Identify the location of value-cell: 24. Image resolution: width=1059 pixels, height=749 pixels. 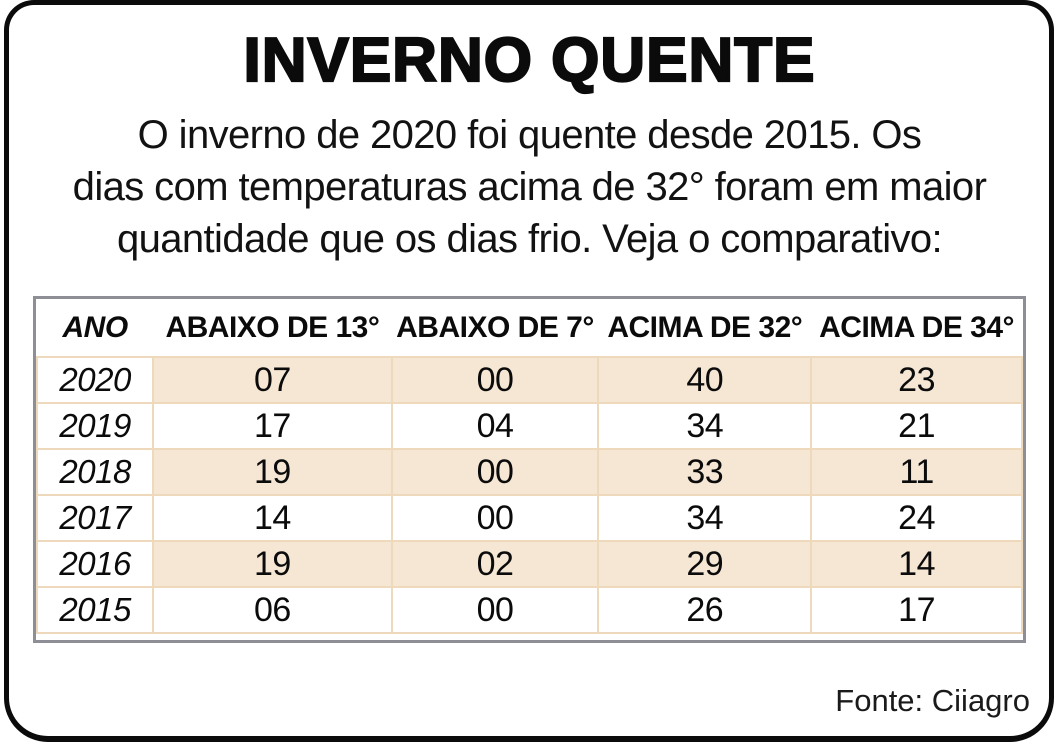
(916, 518).